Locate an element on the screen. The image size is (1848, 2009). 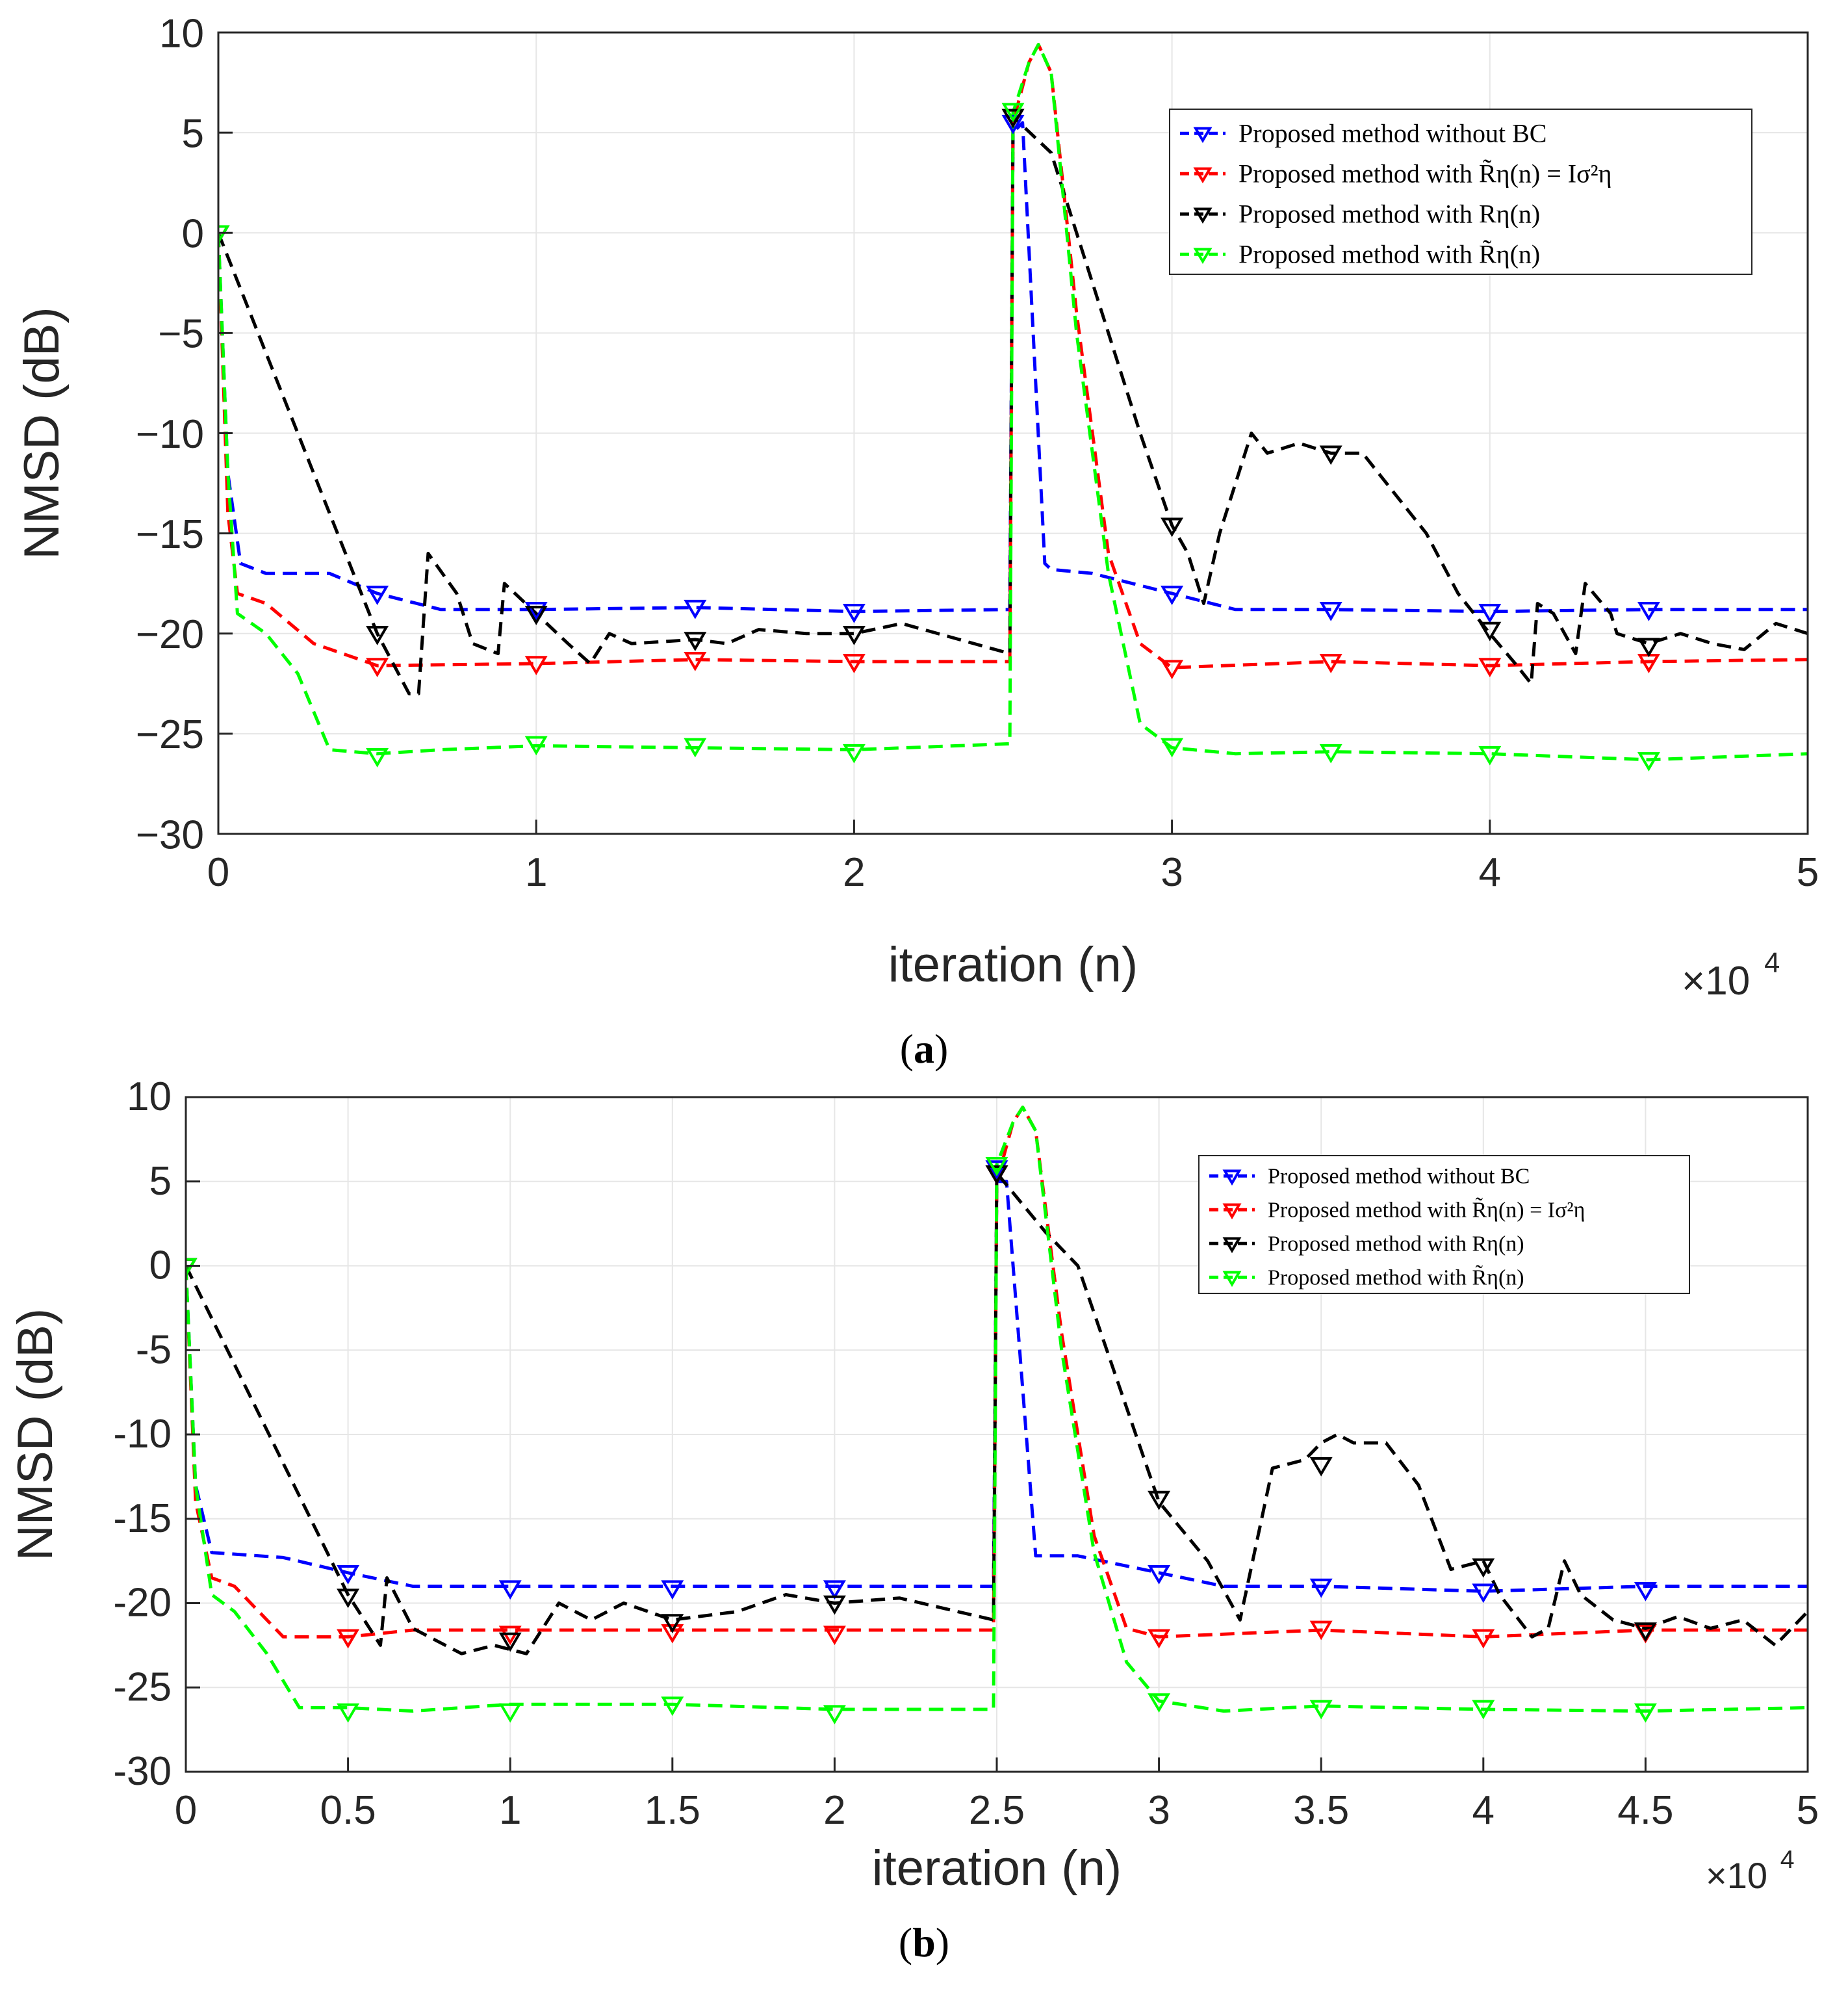
y-tick-label: -25 is located at coordinates (142, 1687).